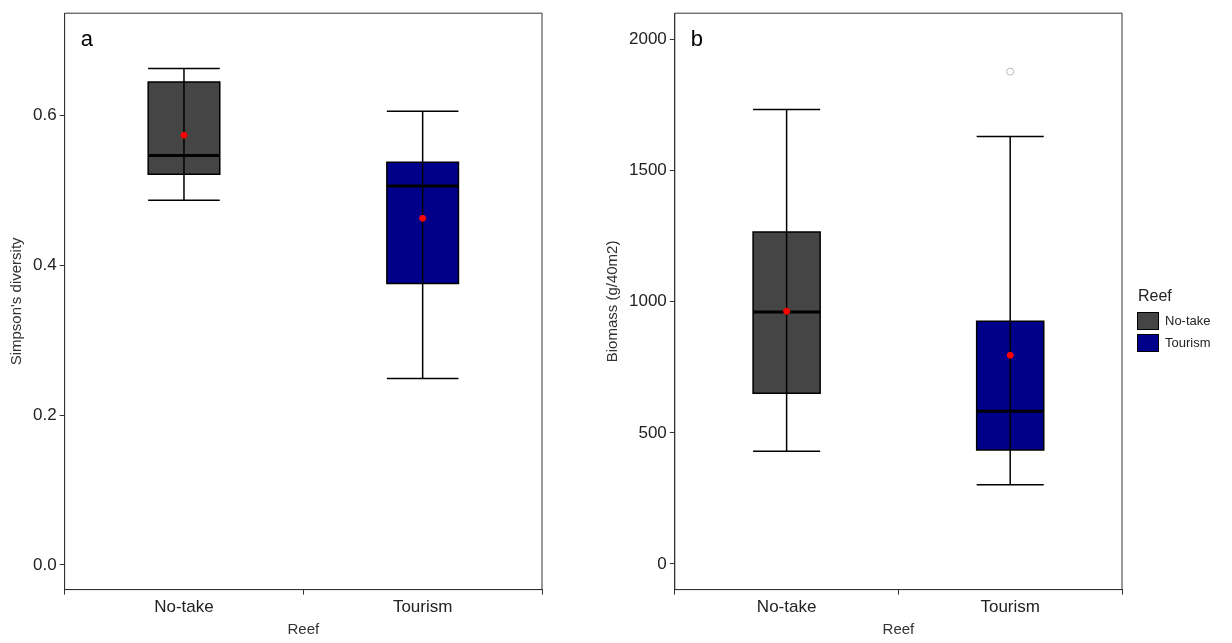  What do you see at coordinates (647, 39) in the screenshot?
I see `y-tick-label: 2000` at bounding box center [647, 39].